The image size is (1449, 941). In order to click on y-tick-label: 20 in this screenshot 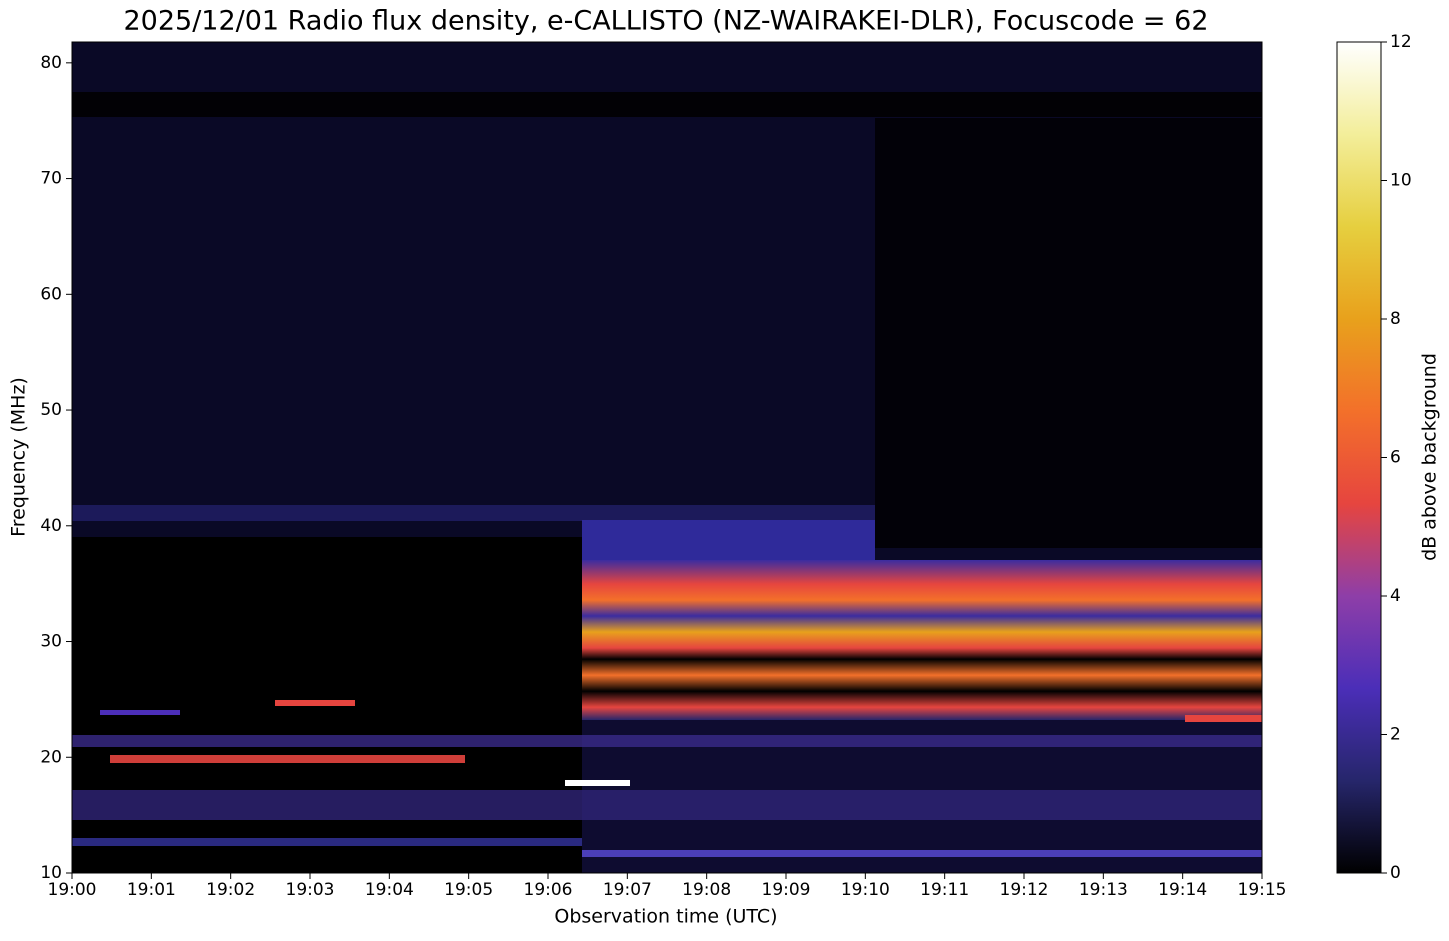, I will do `click(51, 757)`.